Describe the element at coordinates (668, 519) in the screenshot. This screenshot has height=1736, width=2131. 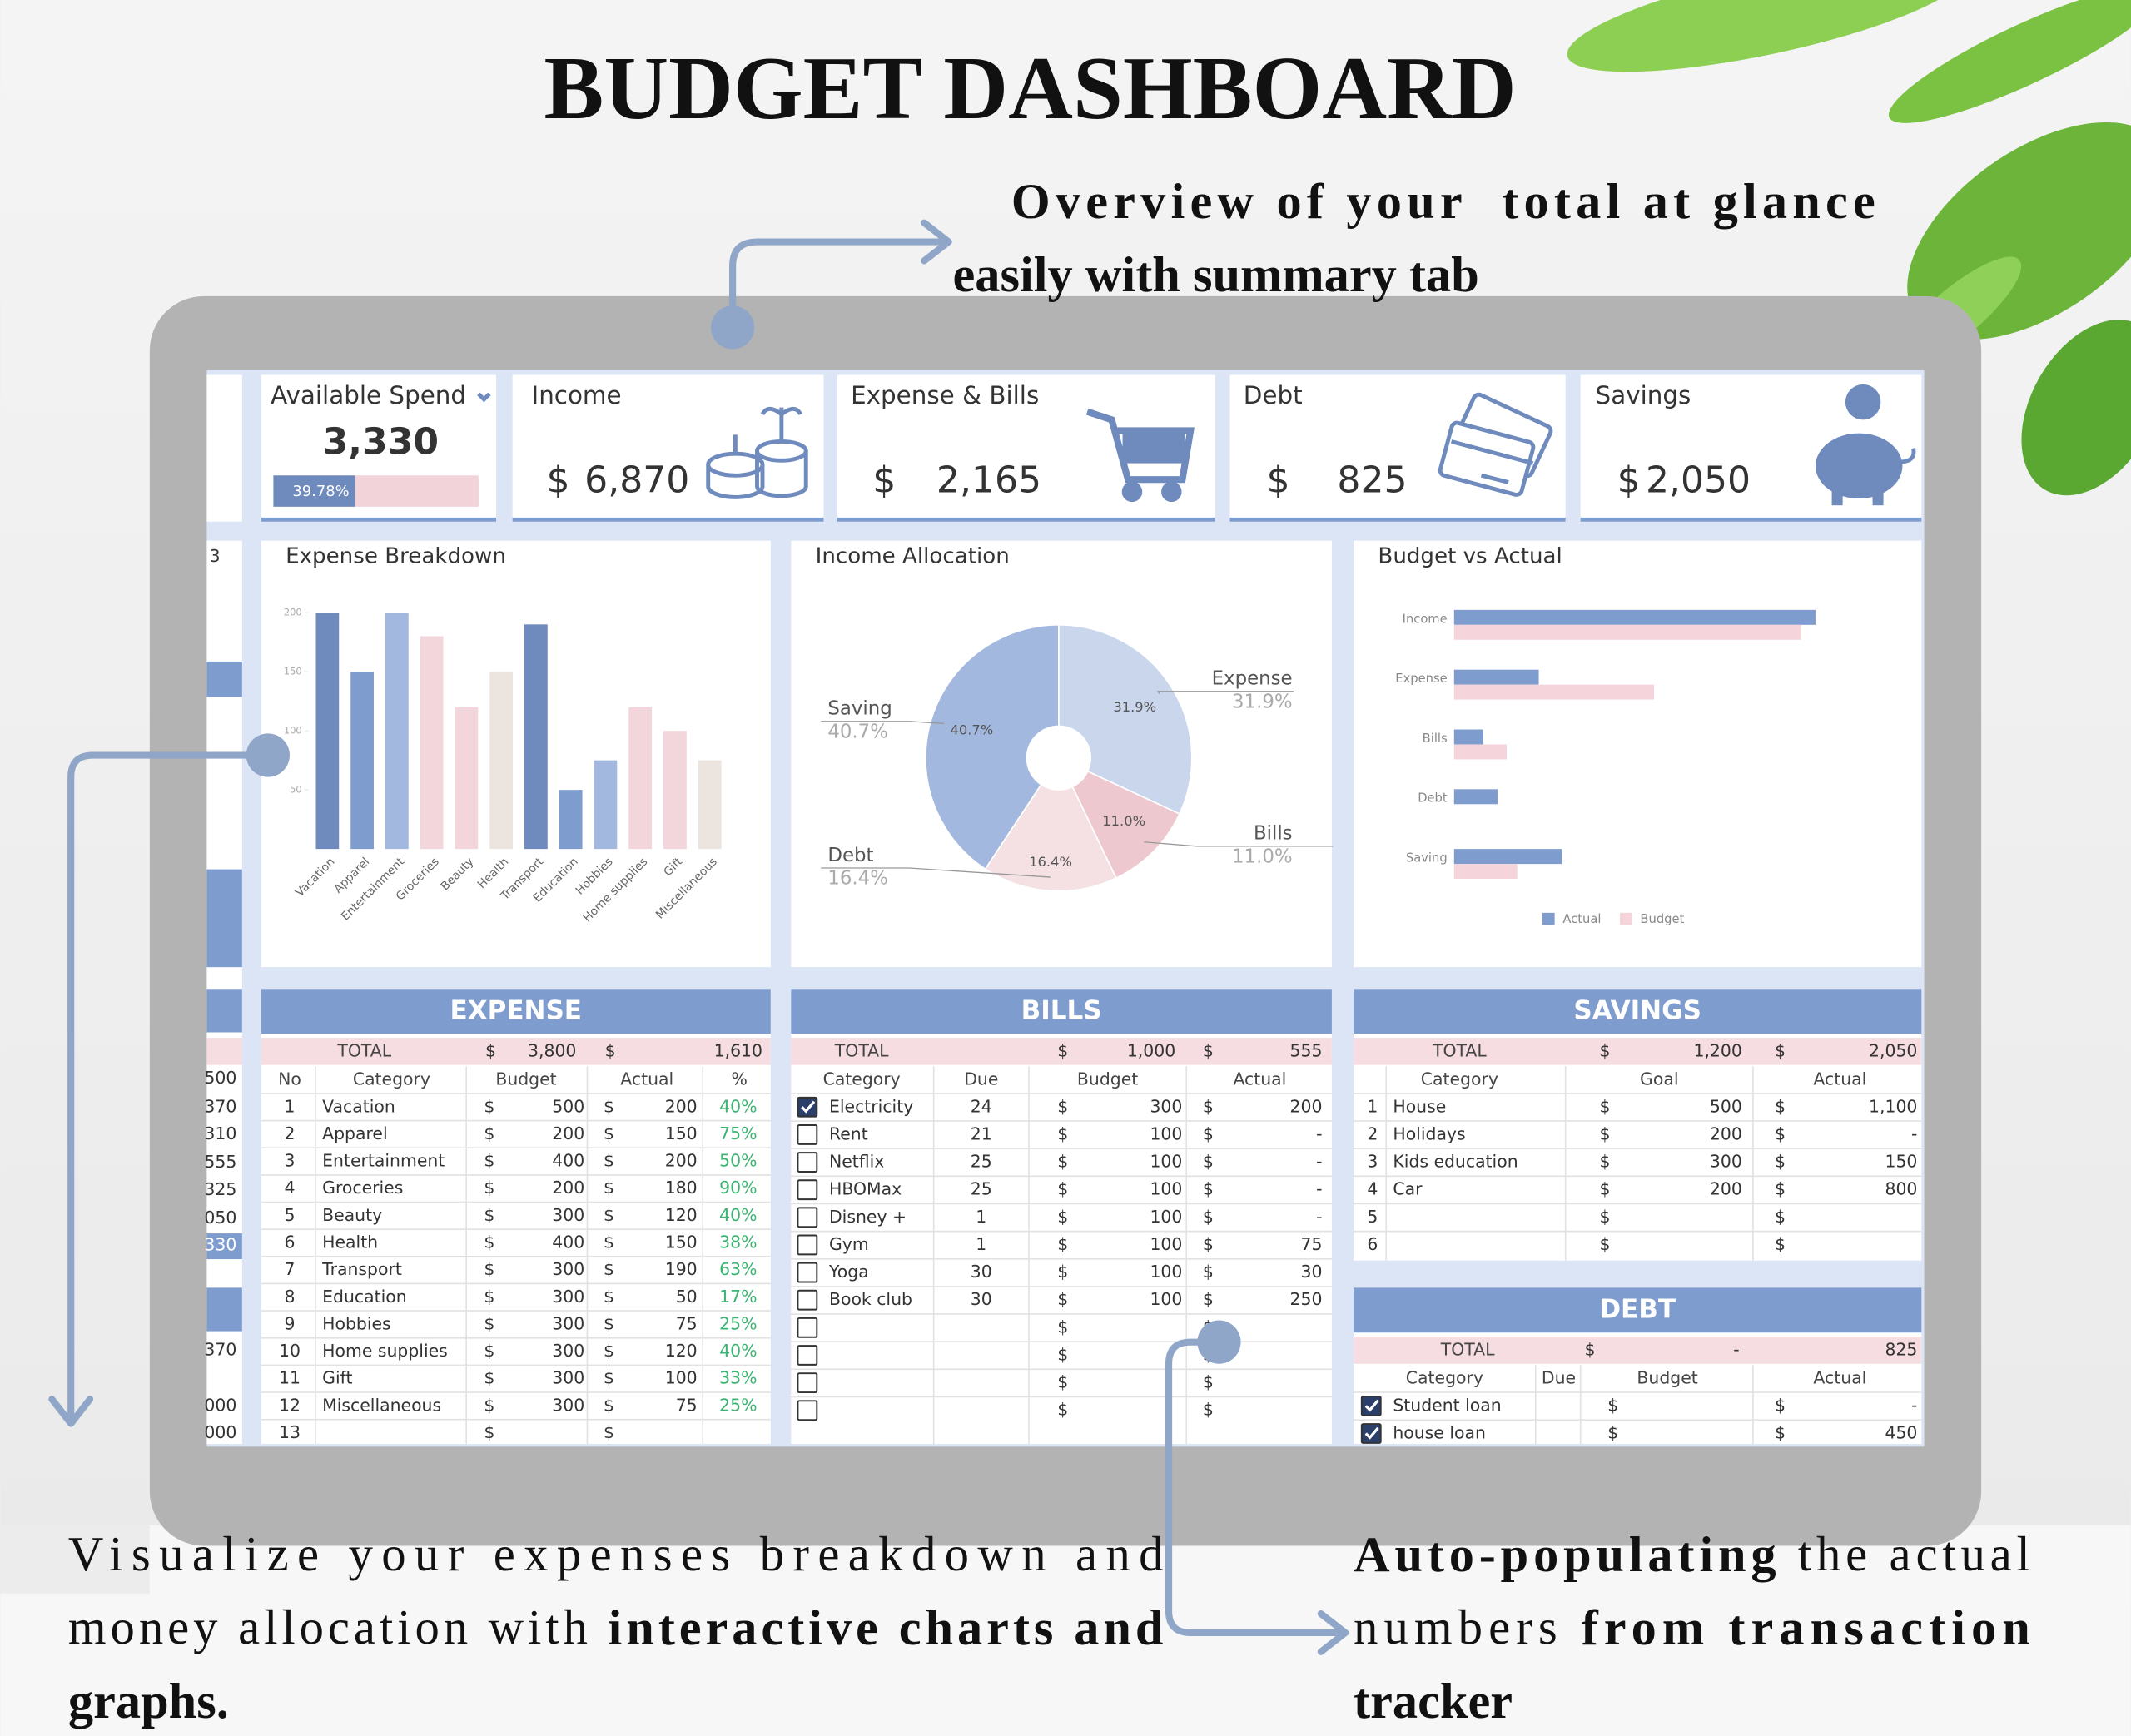
I see `card-border` at that location.